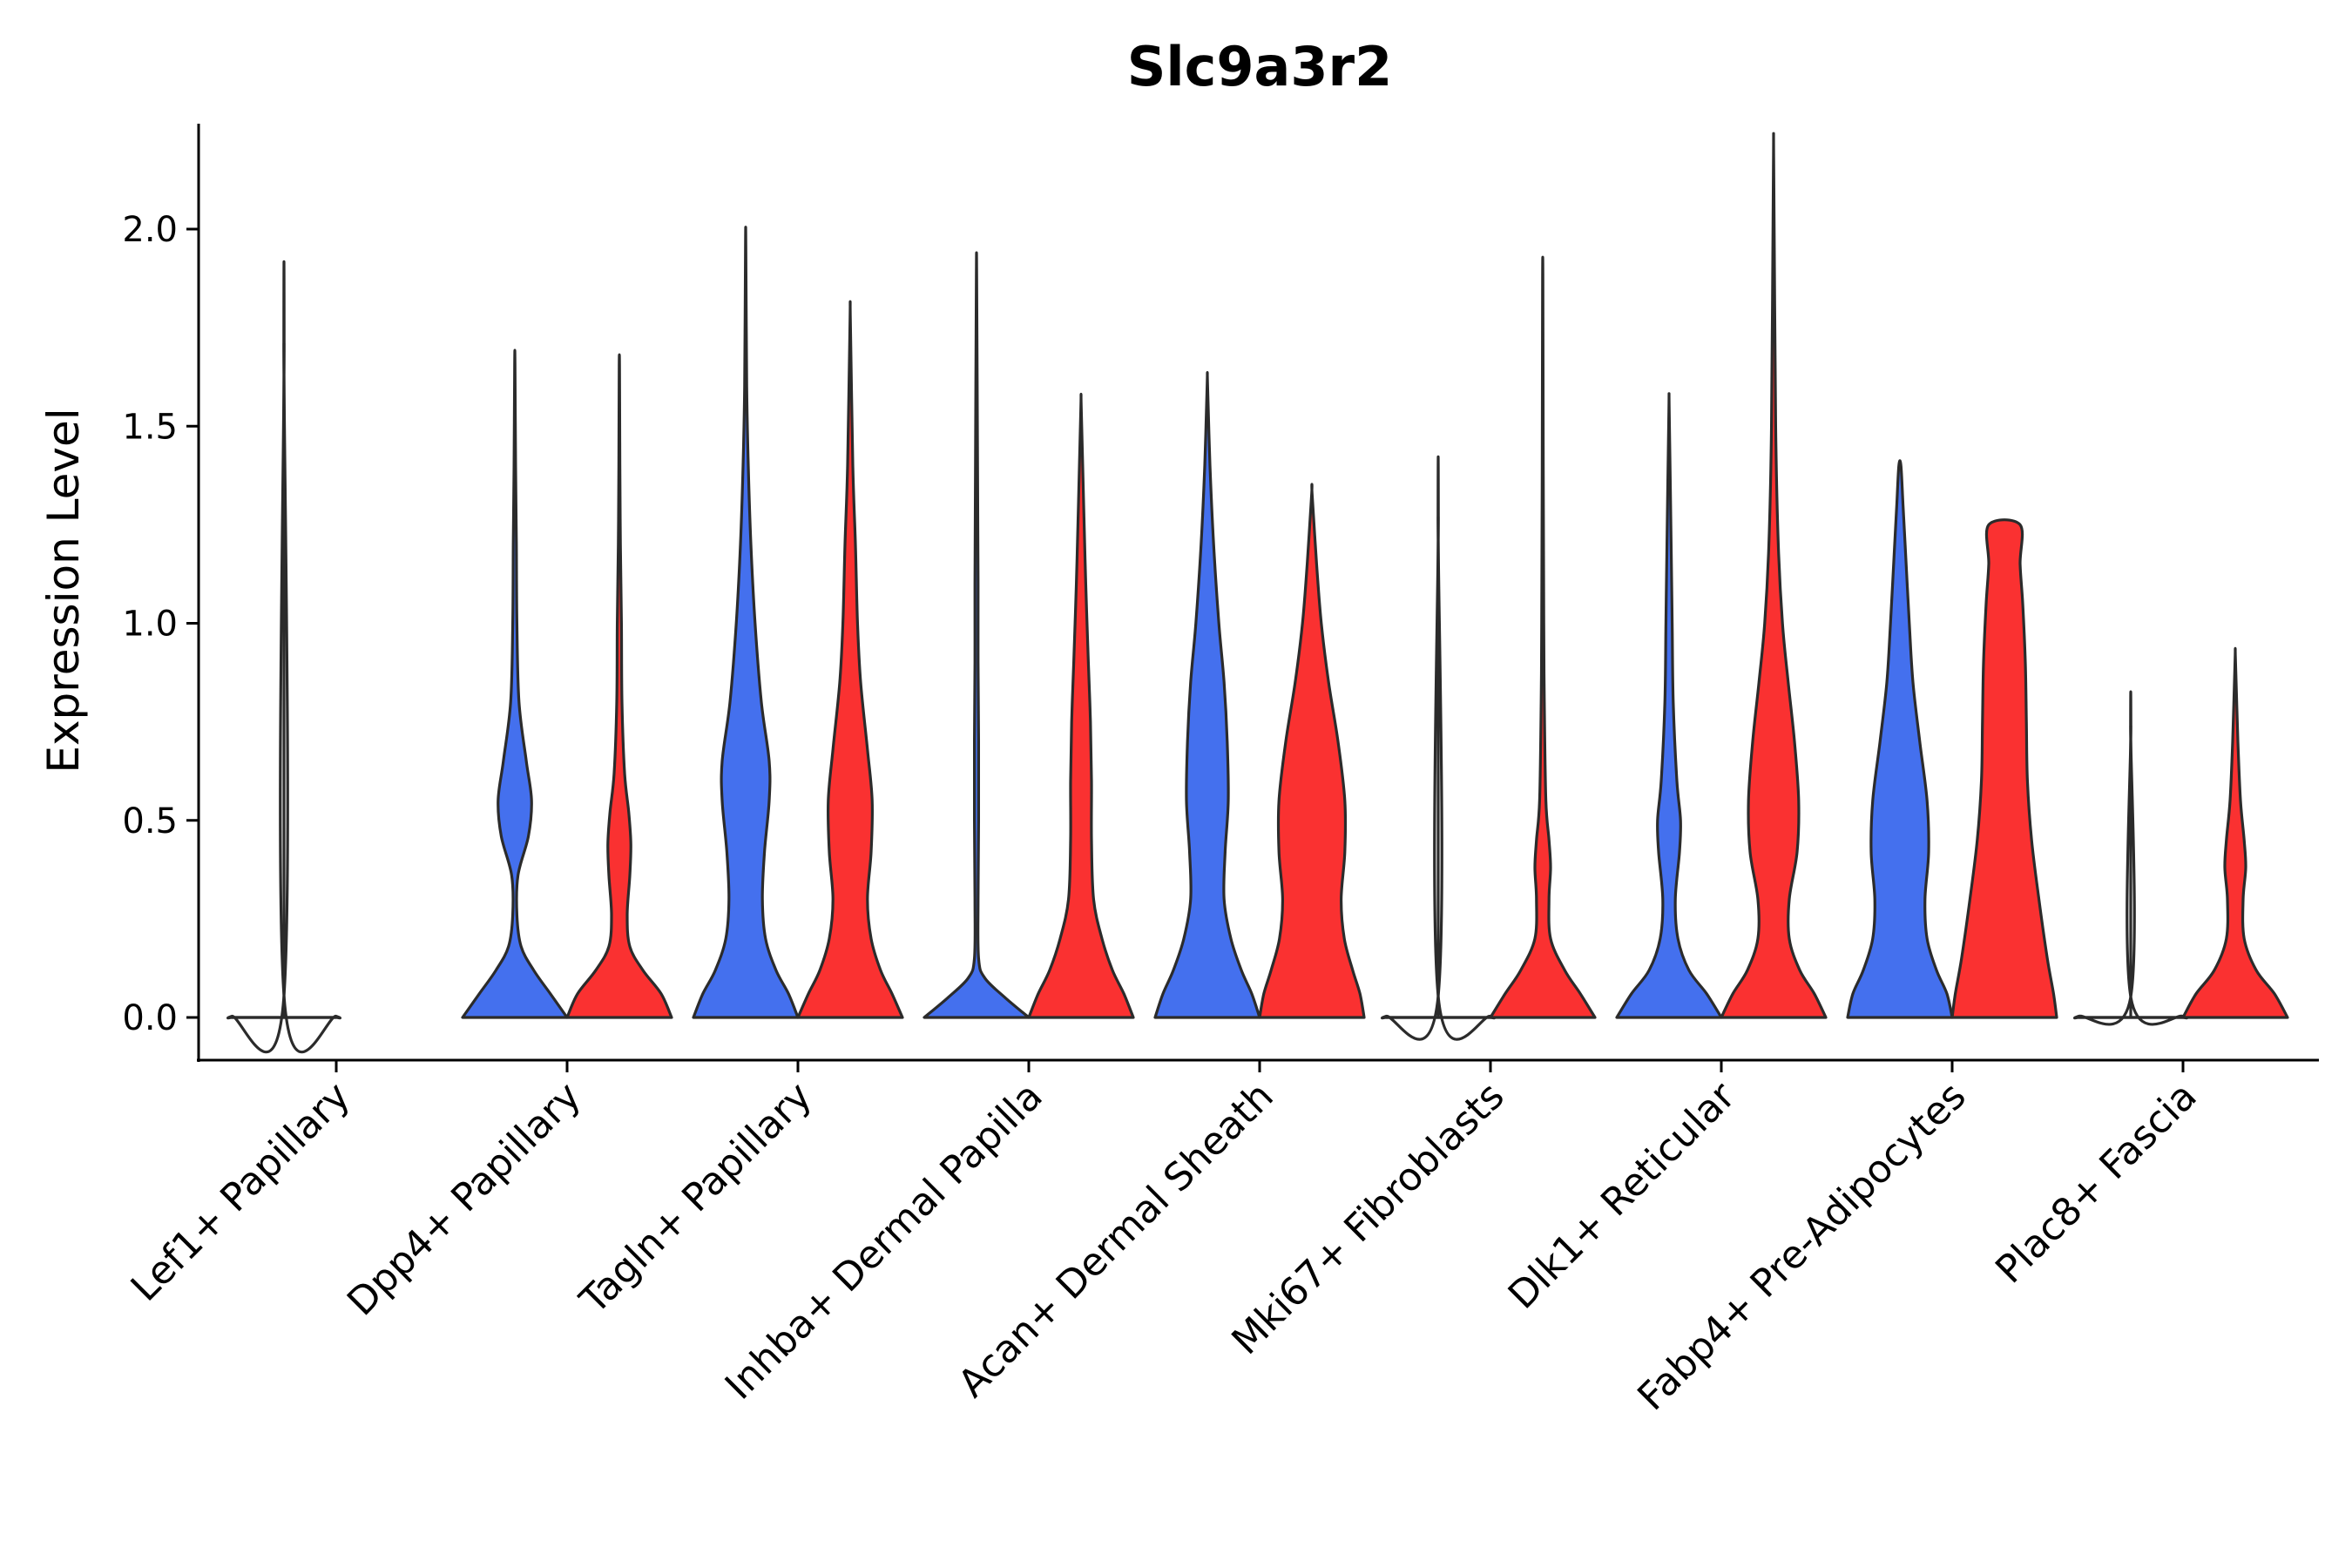  What do you see at coordinates (150, 230) in the screenshot?
I see `y-tick-label: 2.0` at bounding box center [150, 230].